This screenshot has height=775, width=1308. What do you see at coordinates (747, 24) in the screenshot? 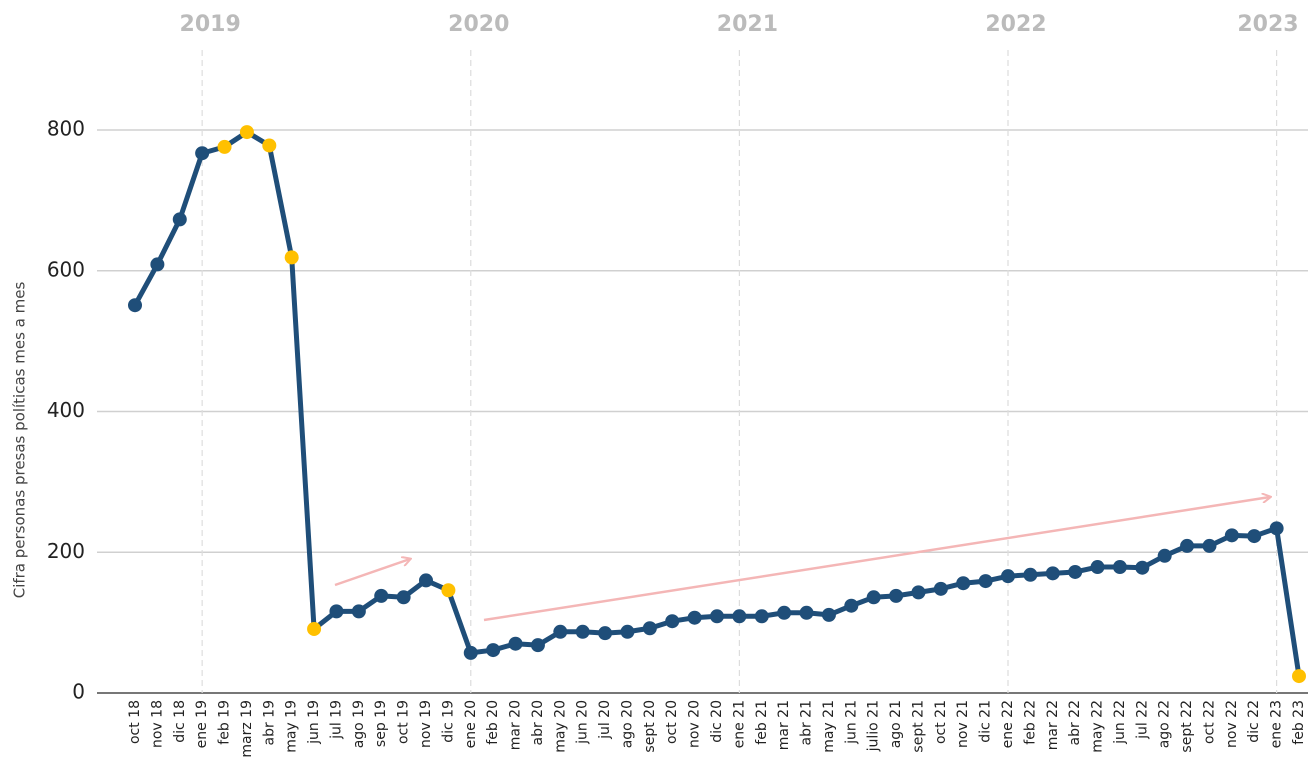
I see `year-label: 2021` at bounding box center [747, 24].